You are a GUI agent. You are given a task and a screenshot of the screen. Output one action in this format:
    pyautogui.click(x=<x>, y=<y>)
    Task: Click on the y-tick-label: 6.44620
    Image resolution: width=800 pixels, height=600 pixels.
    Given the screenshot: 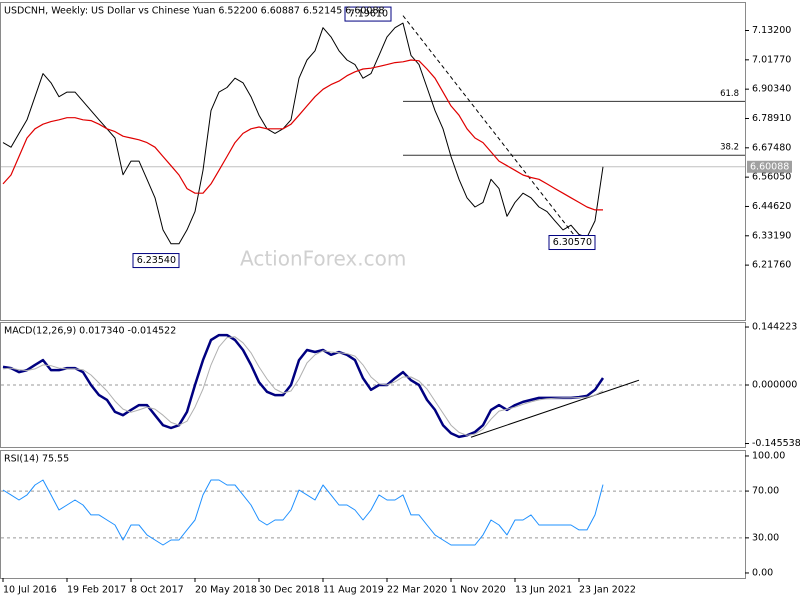 What is the action you would take?
    pyautogui.click(x=771, y=206)
    